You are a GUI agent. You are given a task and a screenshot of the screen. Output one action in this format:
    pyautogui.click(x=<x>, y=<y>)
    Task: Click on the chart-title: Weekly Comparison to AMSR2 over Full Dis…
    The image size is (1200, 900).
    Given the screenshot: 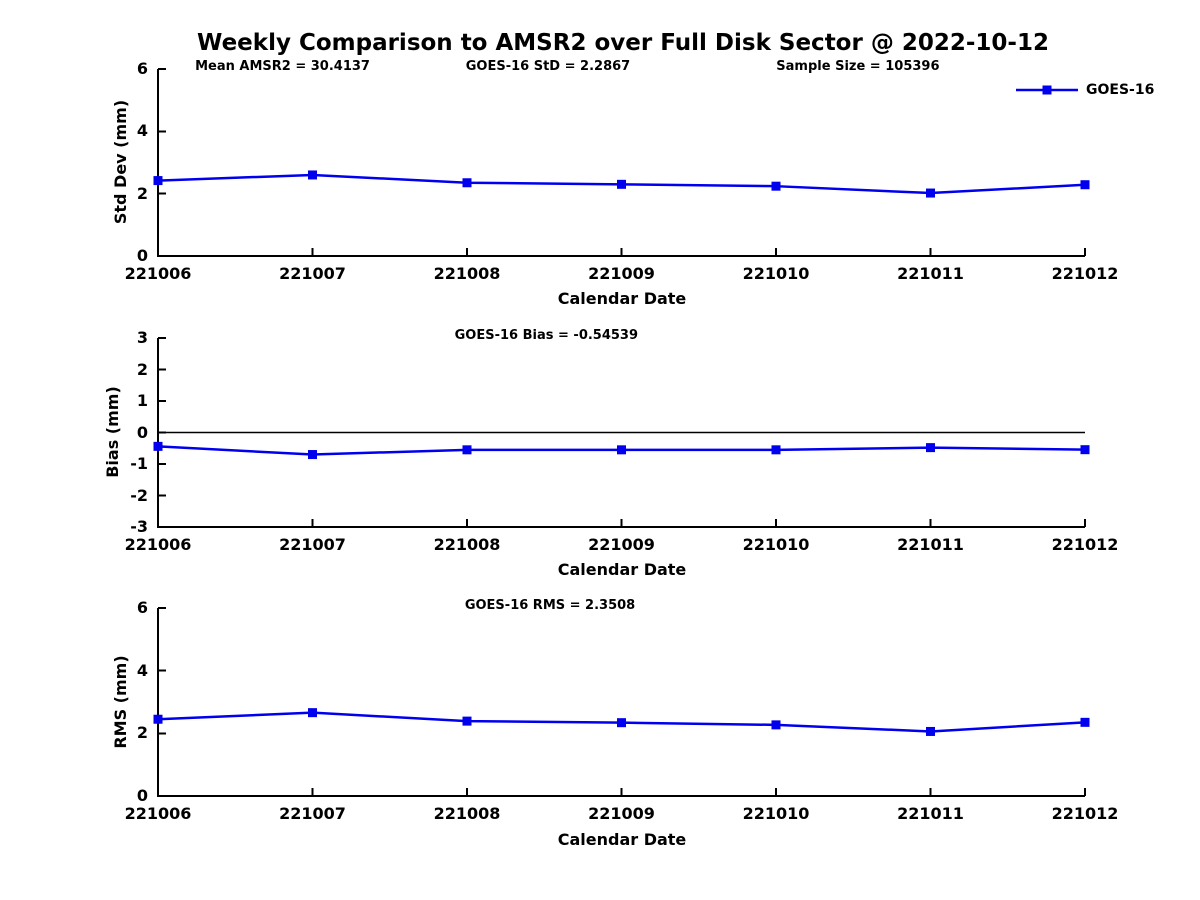 What is the action you would take?
    pyautogui.click(x=623, y=43)
    